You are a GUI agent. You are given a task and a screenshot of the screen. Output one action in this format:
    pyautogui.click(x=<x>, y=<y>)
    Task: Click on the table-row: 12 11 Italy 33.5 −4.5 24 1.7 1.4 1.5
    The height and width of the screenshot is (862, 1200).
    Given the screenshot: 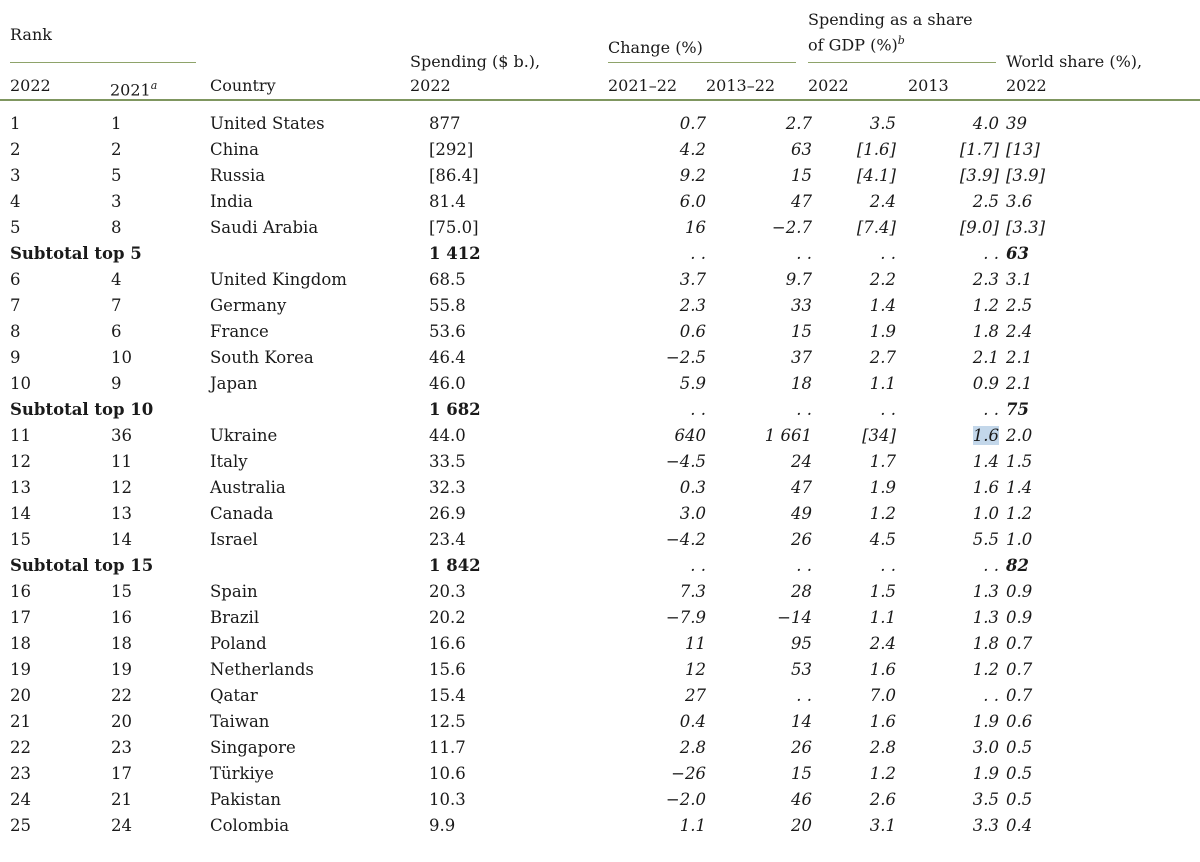 What is the action you would take?
    pyautogui.click(x=600, y=461)
    